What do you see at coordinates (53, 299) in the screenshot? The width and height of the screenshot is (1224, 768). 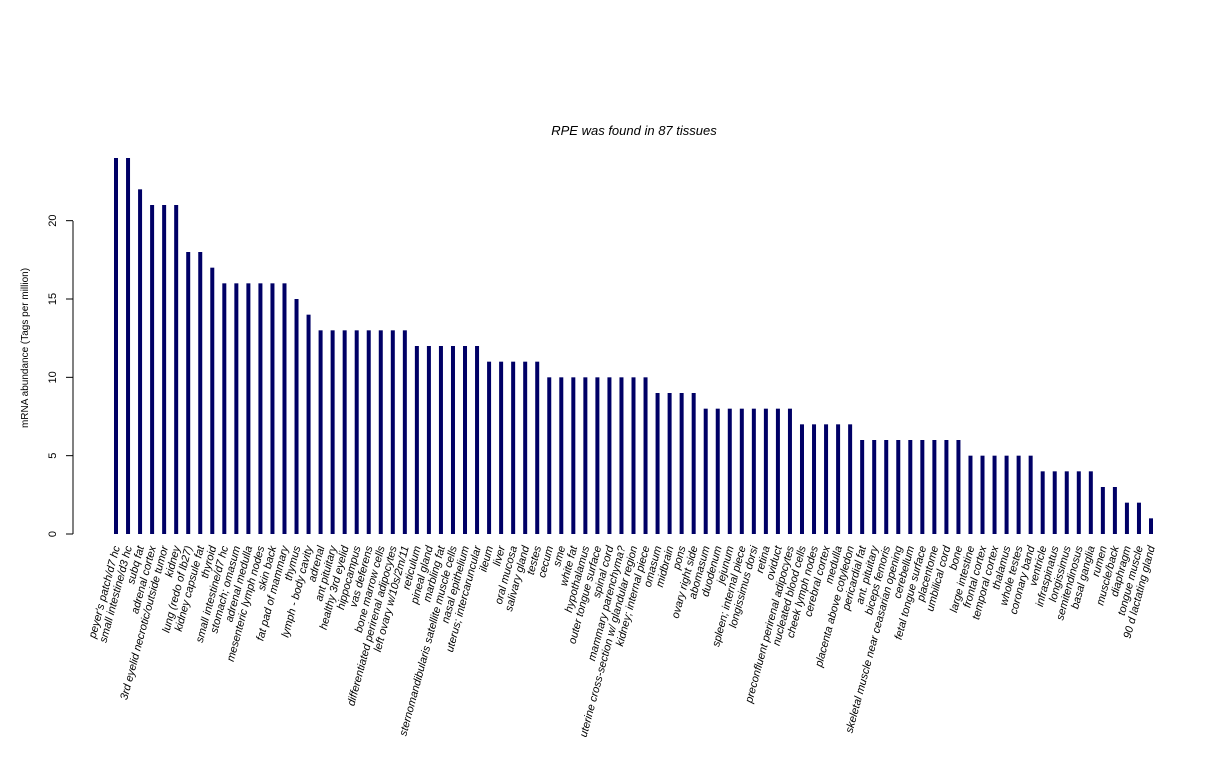 I see `y-tick-label: 15` at bounding box center [53, 299].